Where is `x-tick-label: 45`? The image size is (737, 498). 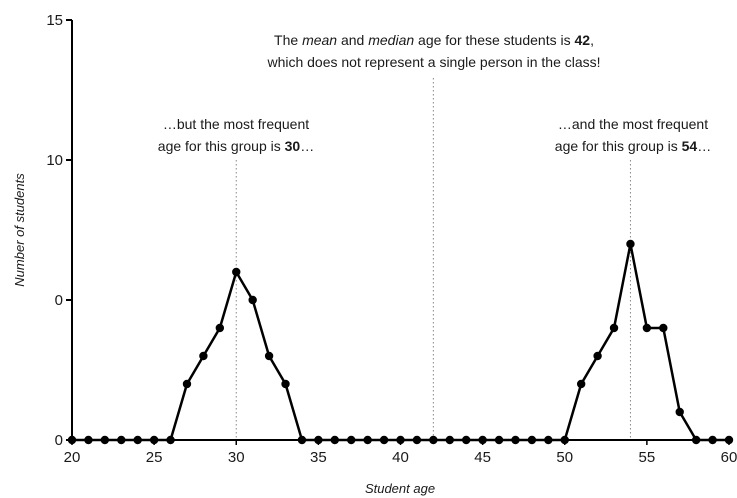 x-tick-label: 45 is located at coordinates (482, 457).